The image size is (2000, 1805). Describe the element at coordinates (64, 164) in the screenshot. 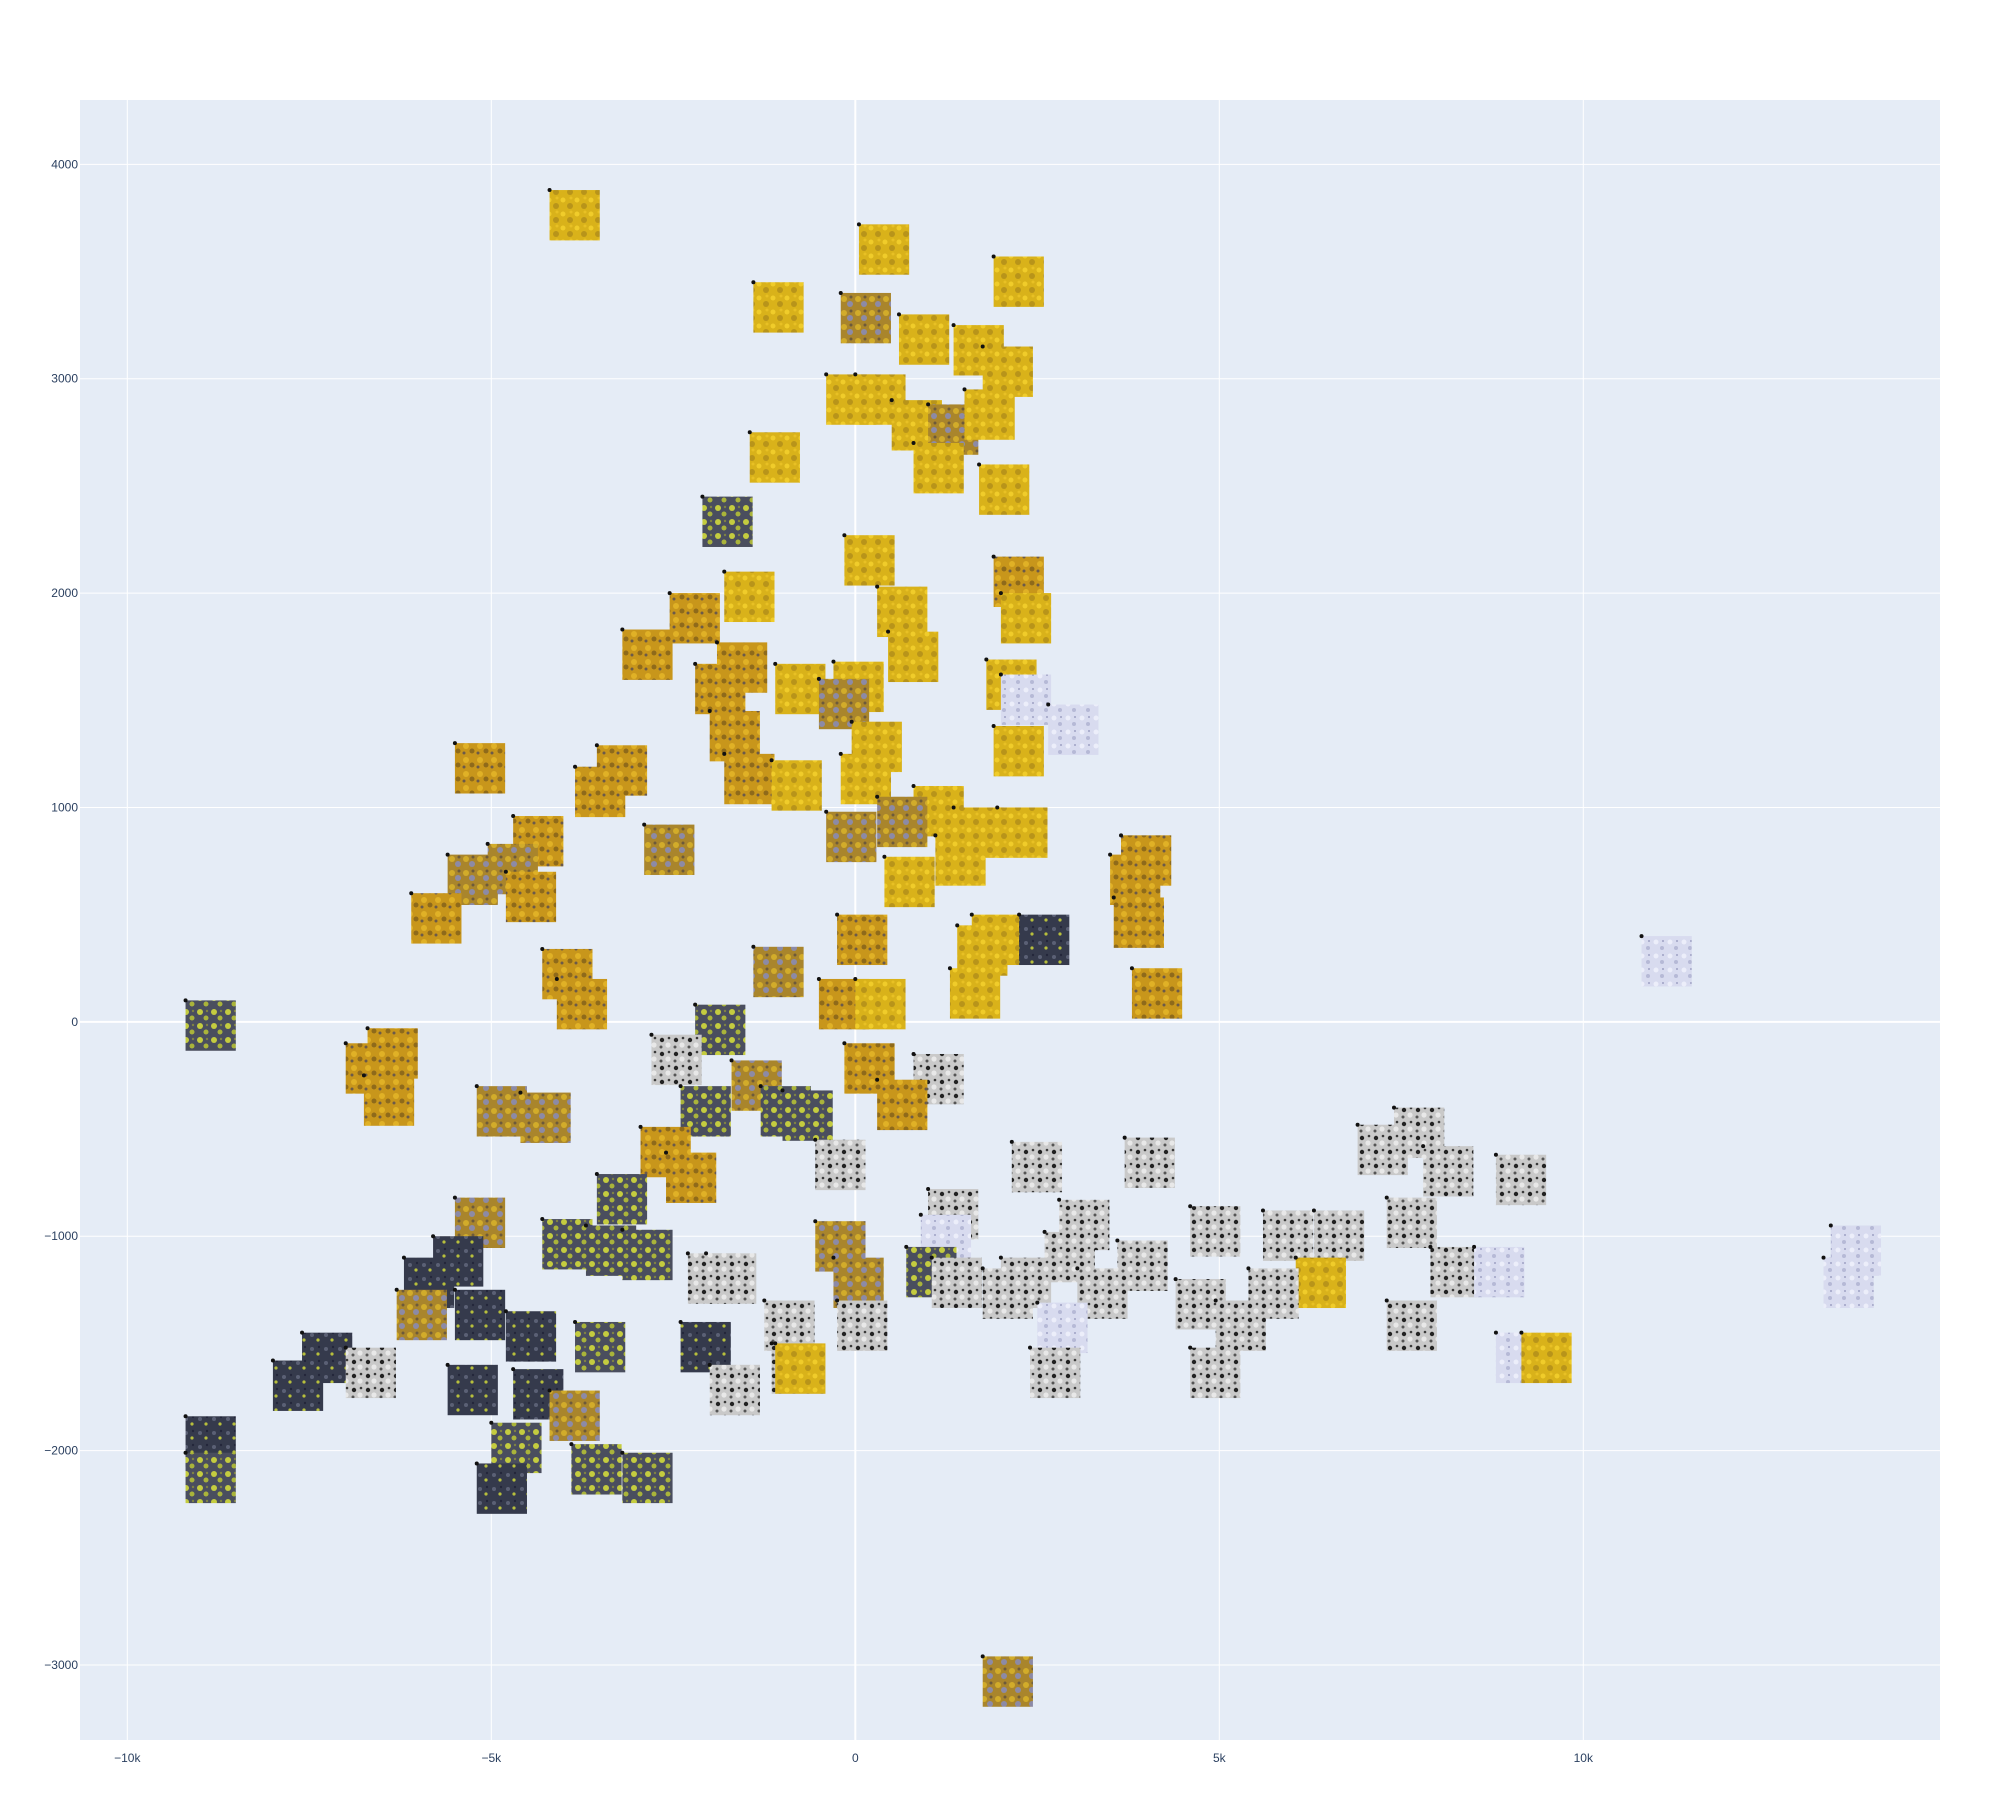

I see `y-tick-label: 4000` at that location.